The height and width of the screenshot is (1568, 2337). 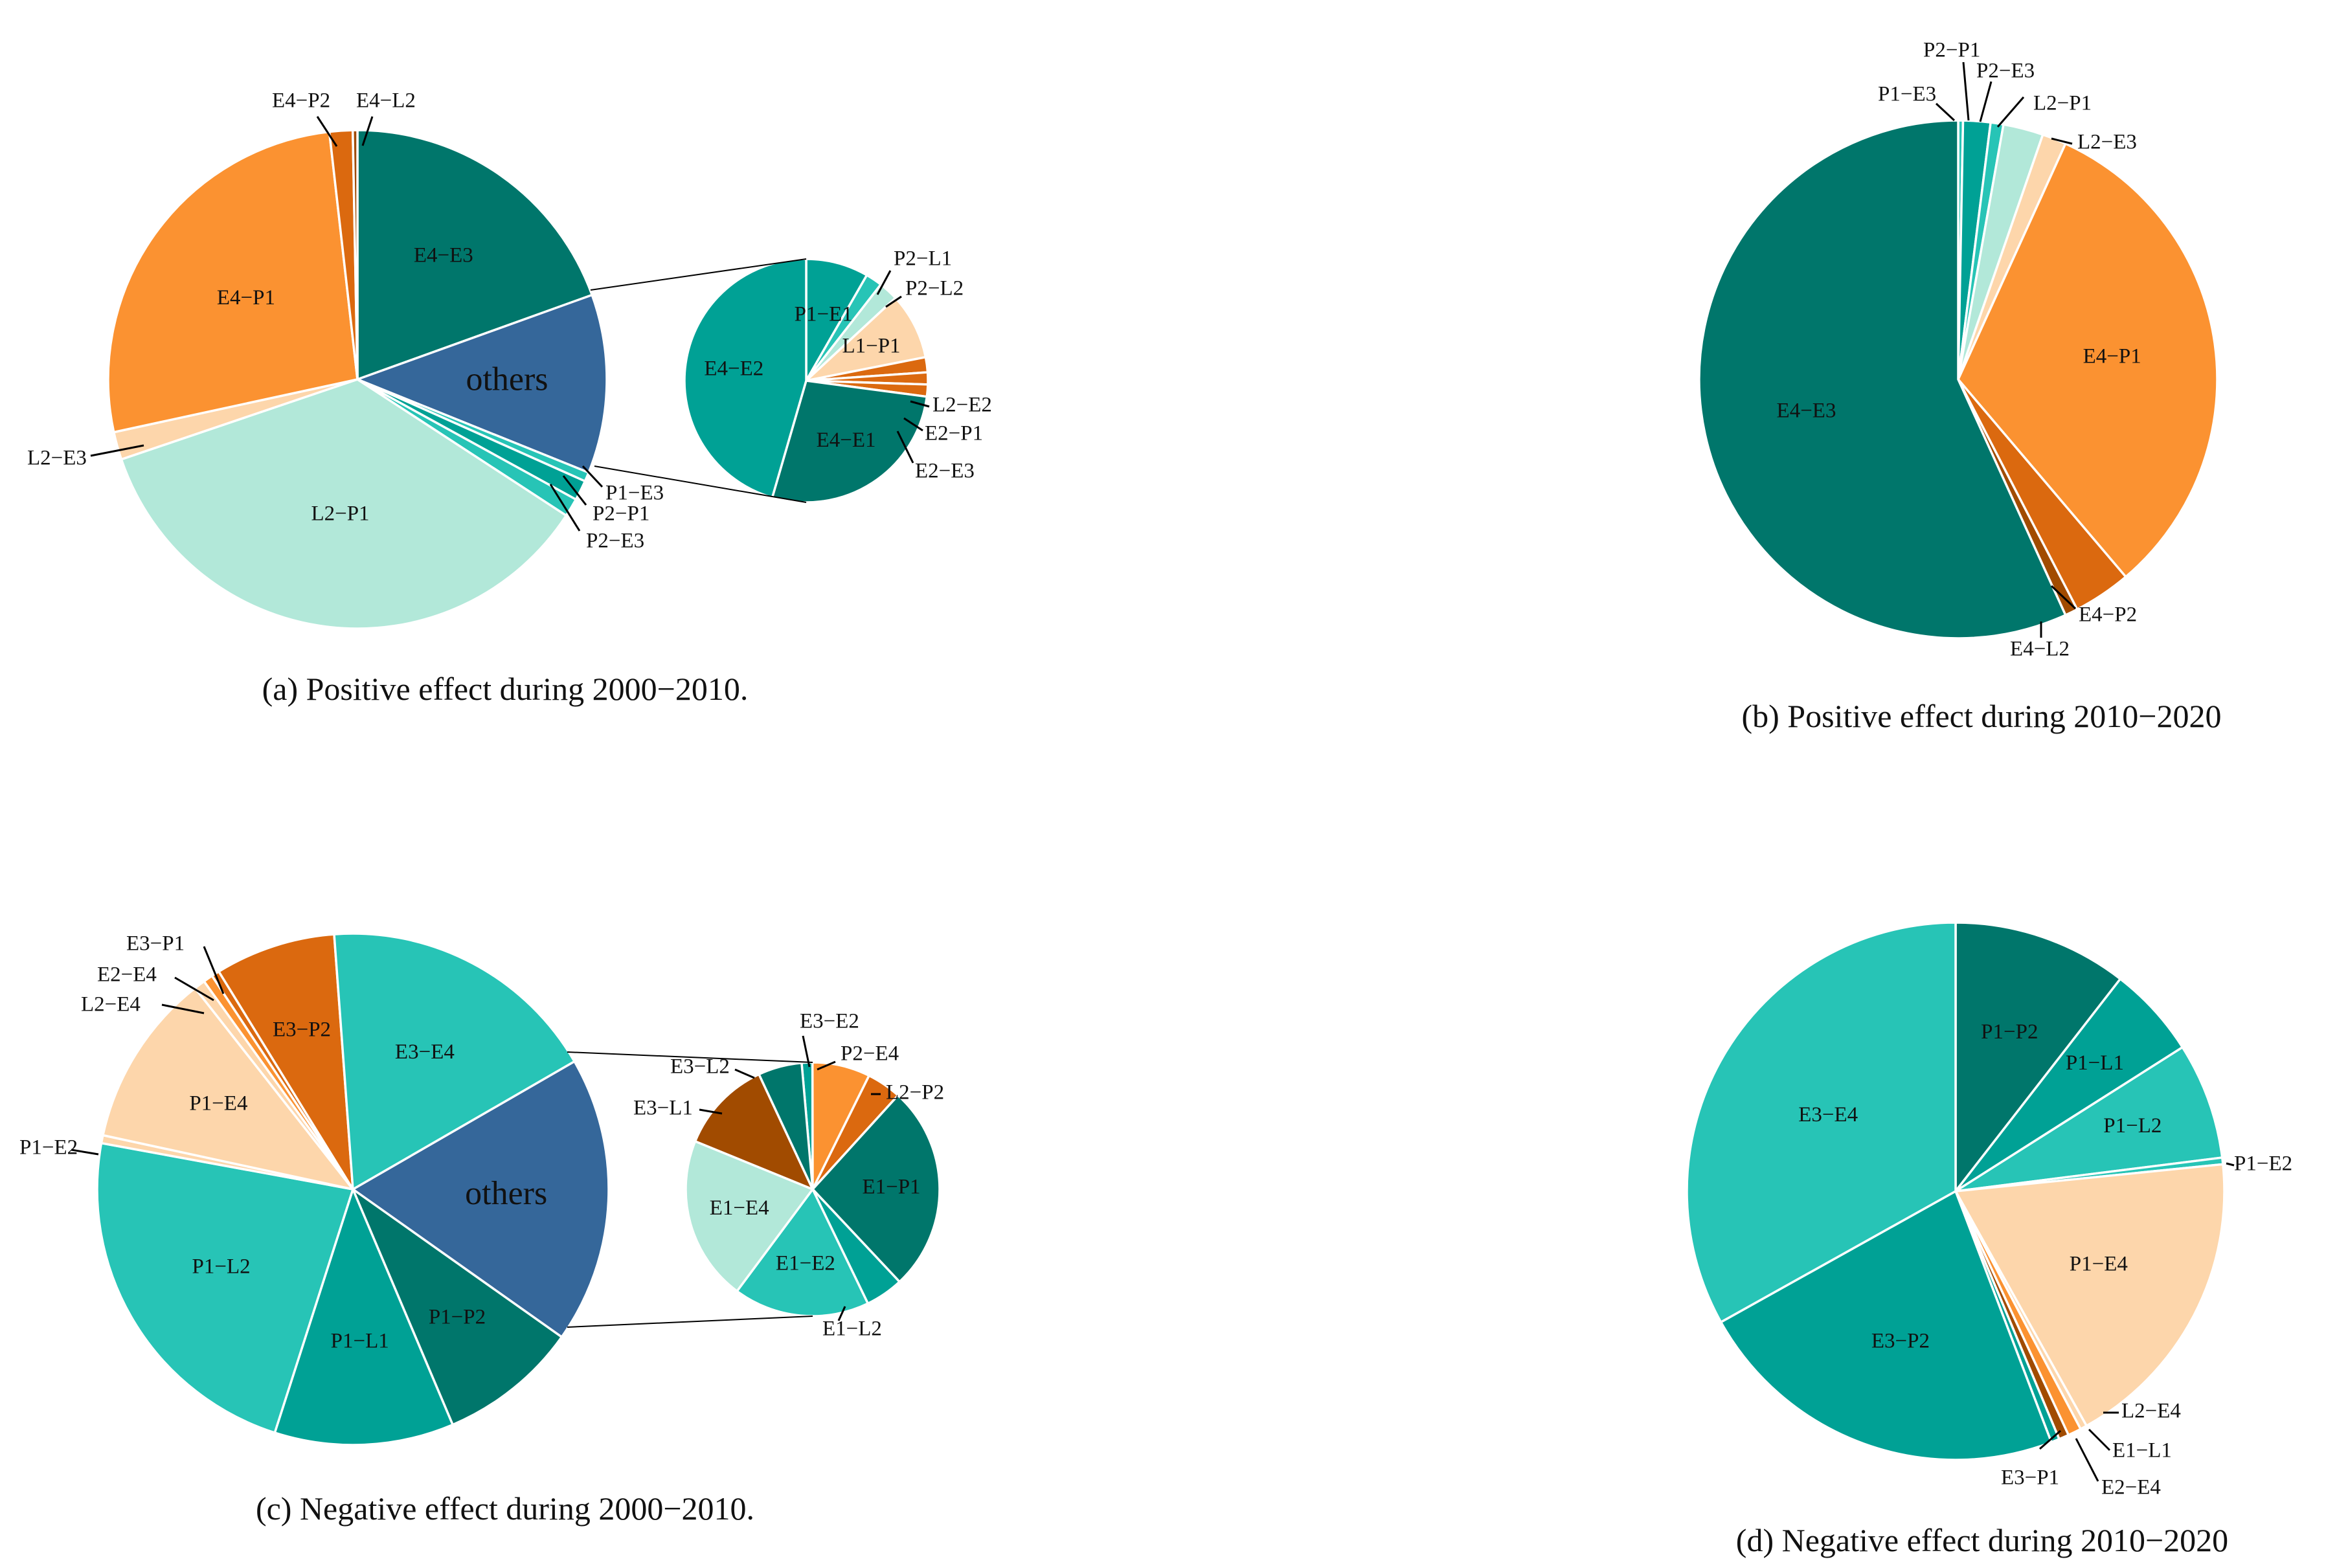 I want to click on c-main-slice-others, so click(x=480, y=1199).